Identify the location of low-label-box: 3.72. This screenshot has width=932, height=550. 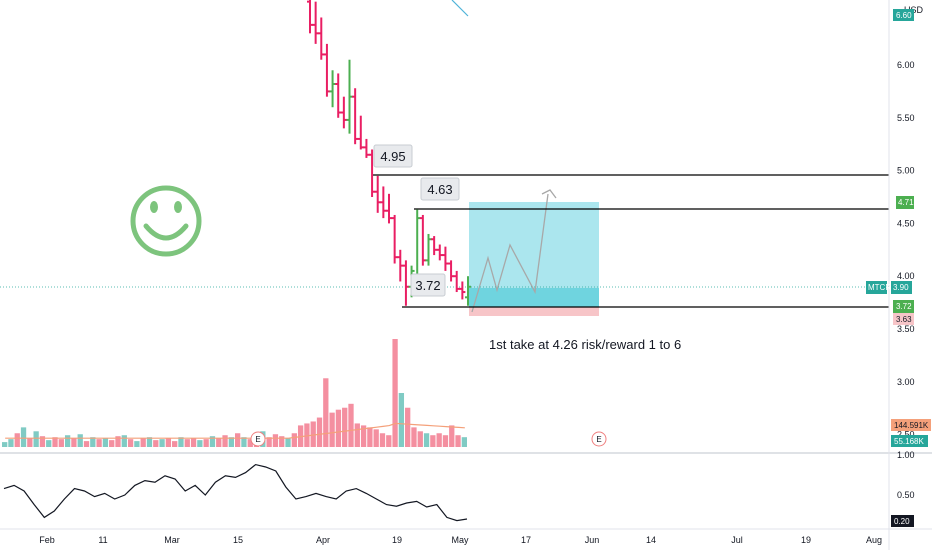
(428, 285).